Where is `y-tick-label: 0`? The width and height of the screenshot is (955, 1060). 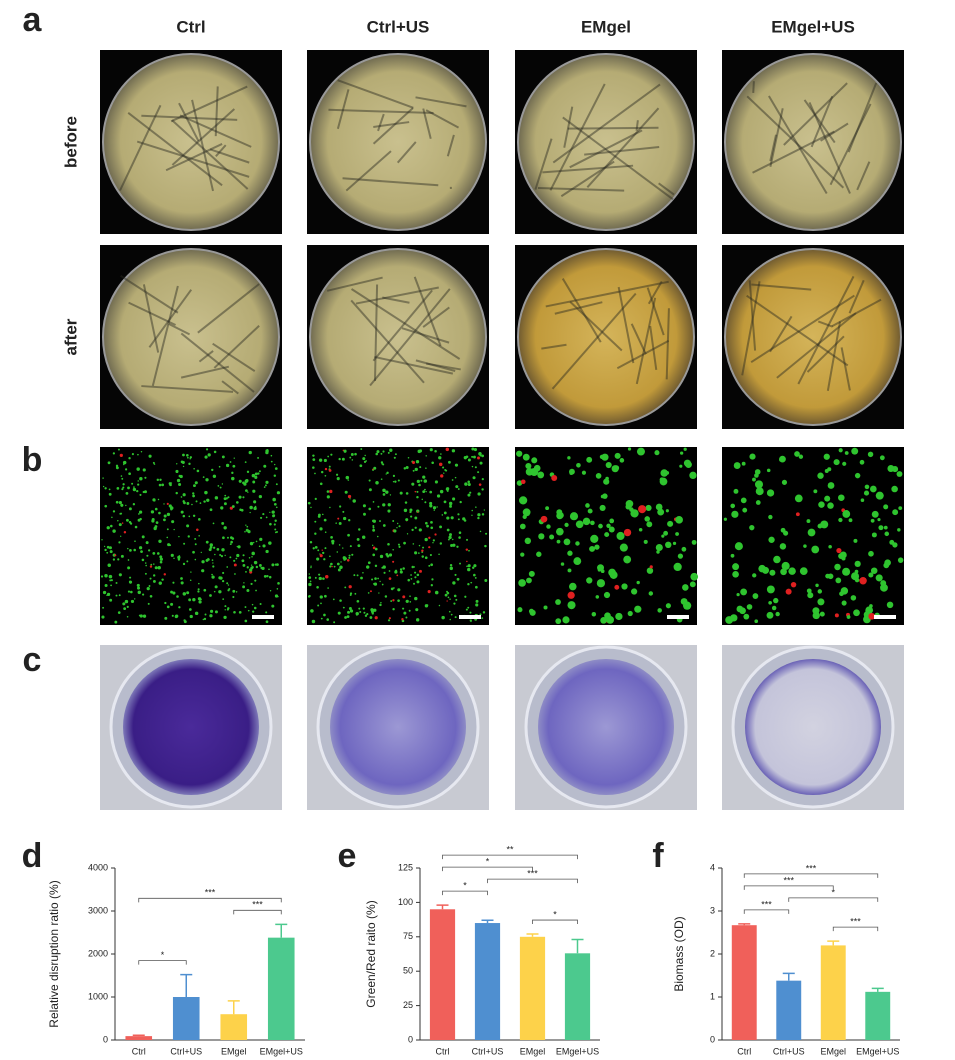 y-tick-label: 0 is located at coordinates (712, 1039).